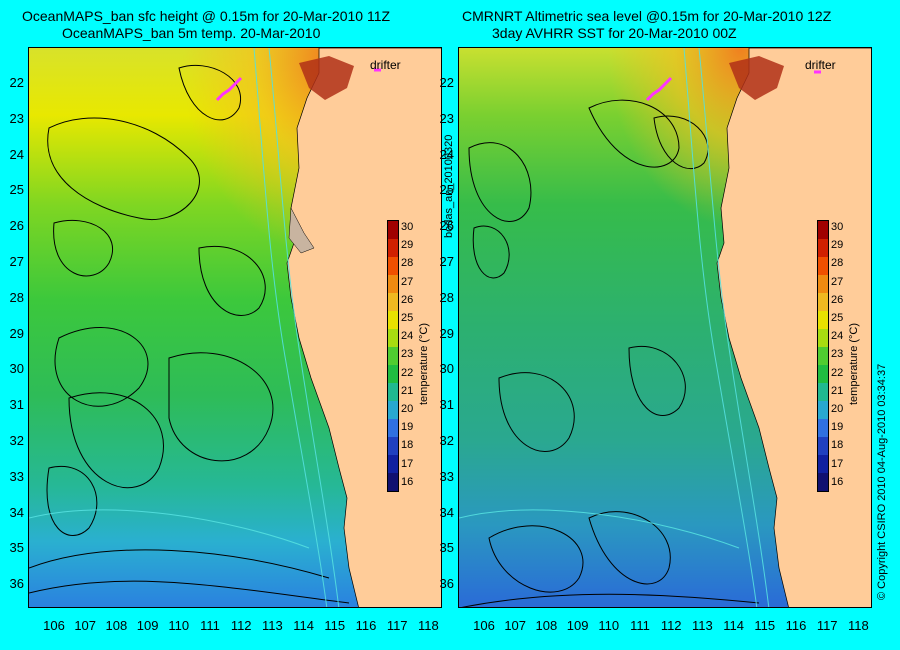 Image resolution: width=900 pixels, height=650 pixels. What do you see at coordinates (85, 625) in the screenshot?
I see `lon-label-left: 107` at bounding box center [85, 625].